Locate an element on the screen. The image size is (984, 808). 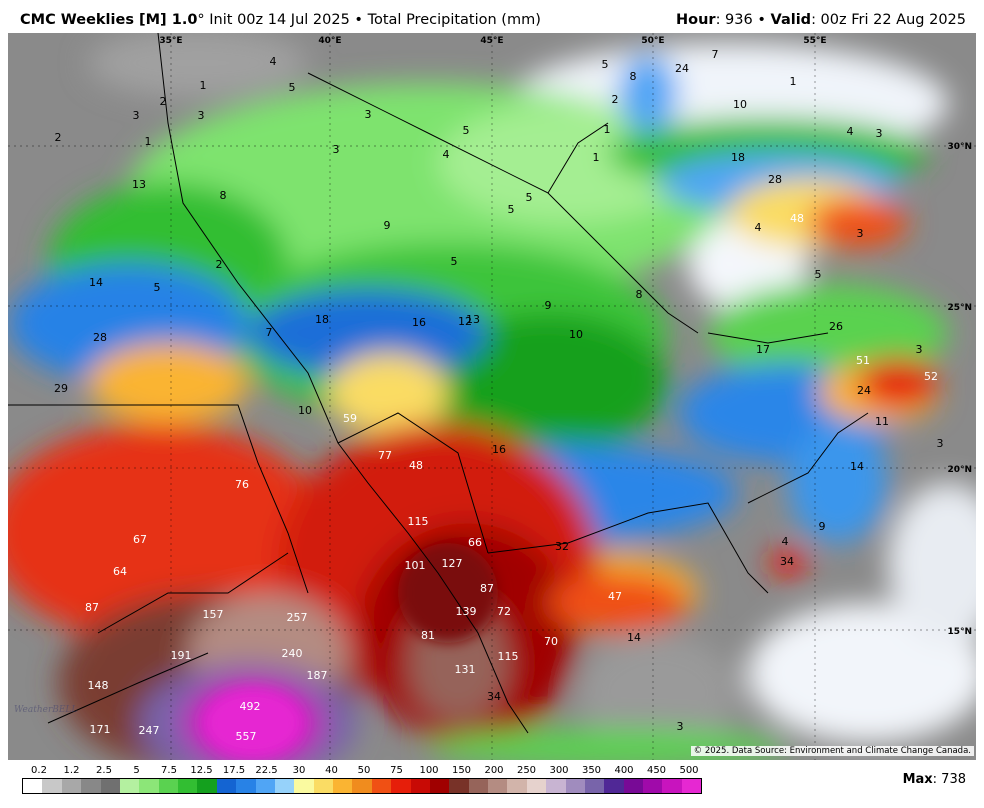
longitude-labels: 35°E 40°E 45°E 50°E 55°E is located at coordinates (492, 41).